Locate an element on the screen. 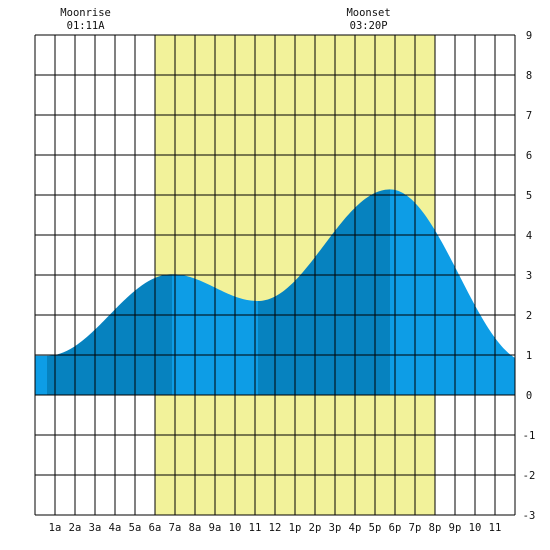 The height and width of the screenshot is (550, 550). x-tick-label: 2p is located at coordinates (315, 528).